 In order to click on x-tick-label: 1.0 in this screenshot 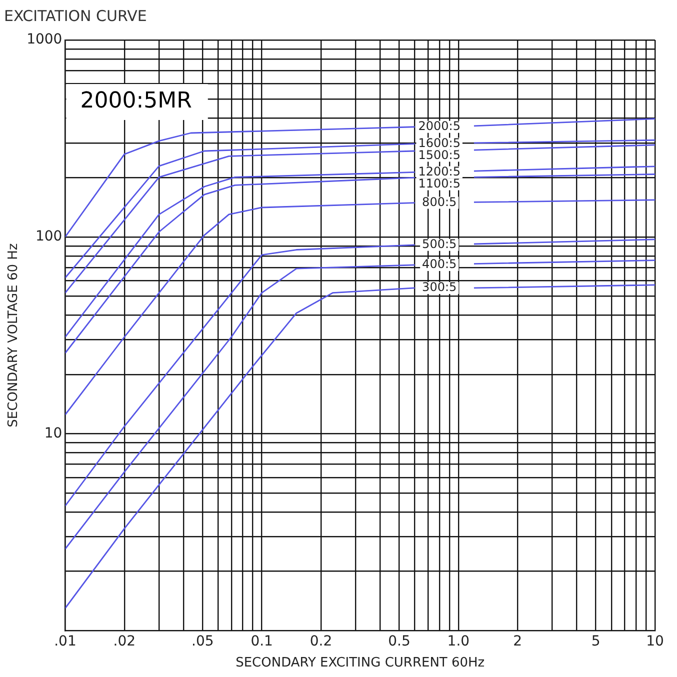, I will do `click(458, 642)`.